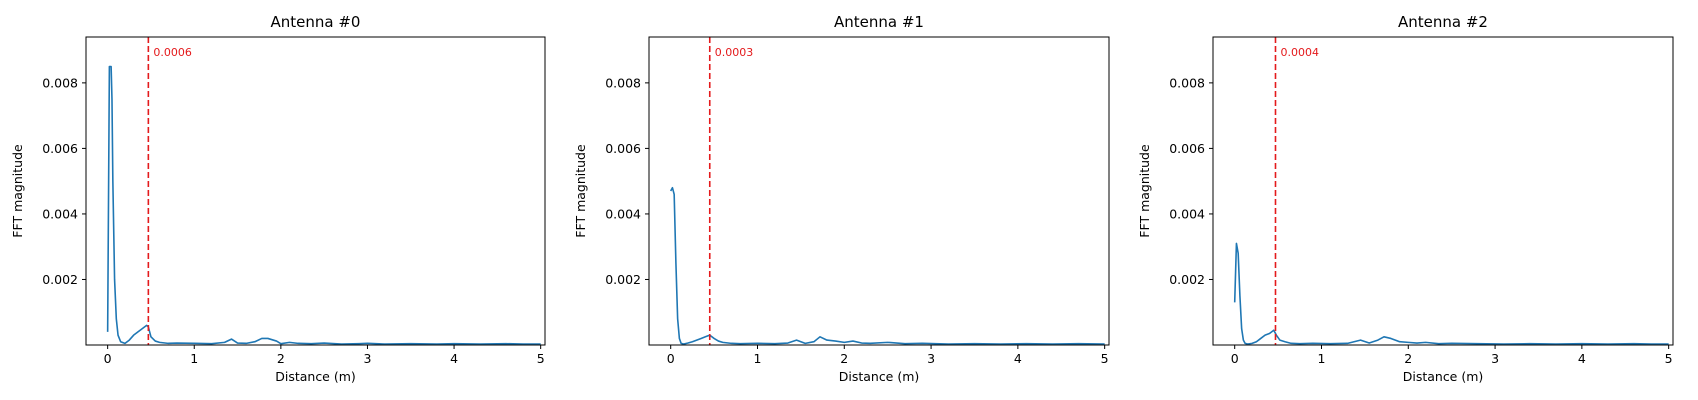 The height and width of the screenshot is (400, 1698). What do you see at coordinates (1299, 52) in the screenshot?
I see `peak-value-label: 0.0004` at bounding box center [1299, 52].